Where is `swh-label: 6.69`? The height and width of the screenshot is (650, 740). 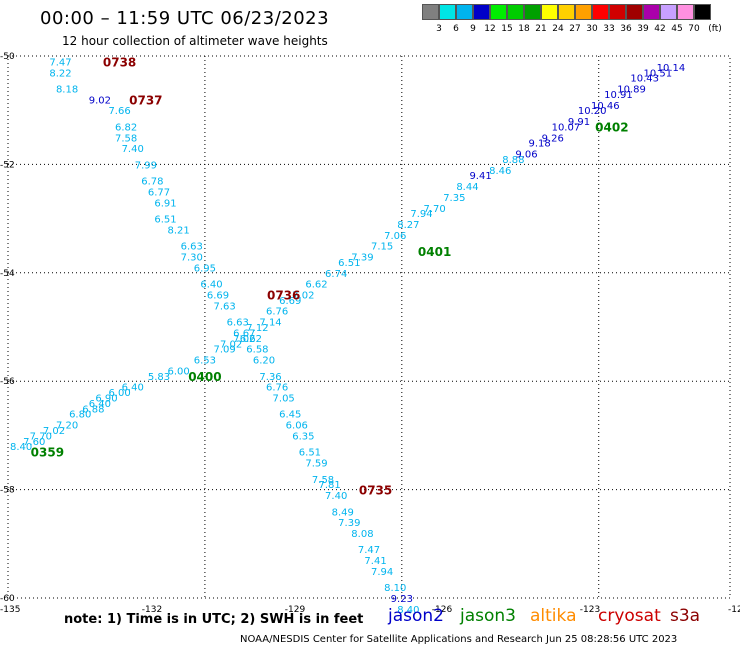
swh-label: 6.69 is located at coordinates (290, 301).